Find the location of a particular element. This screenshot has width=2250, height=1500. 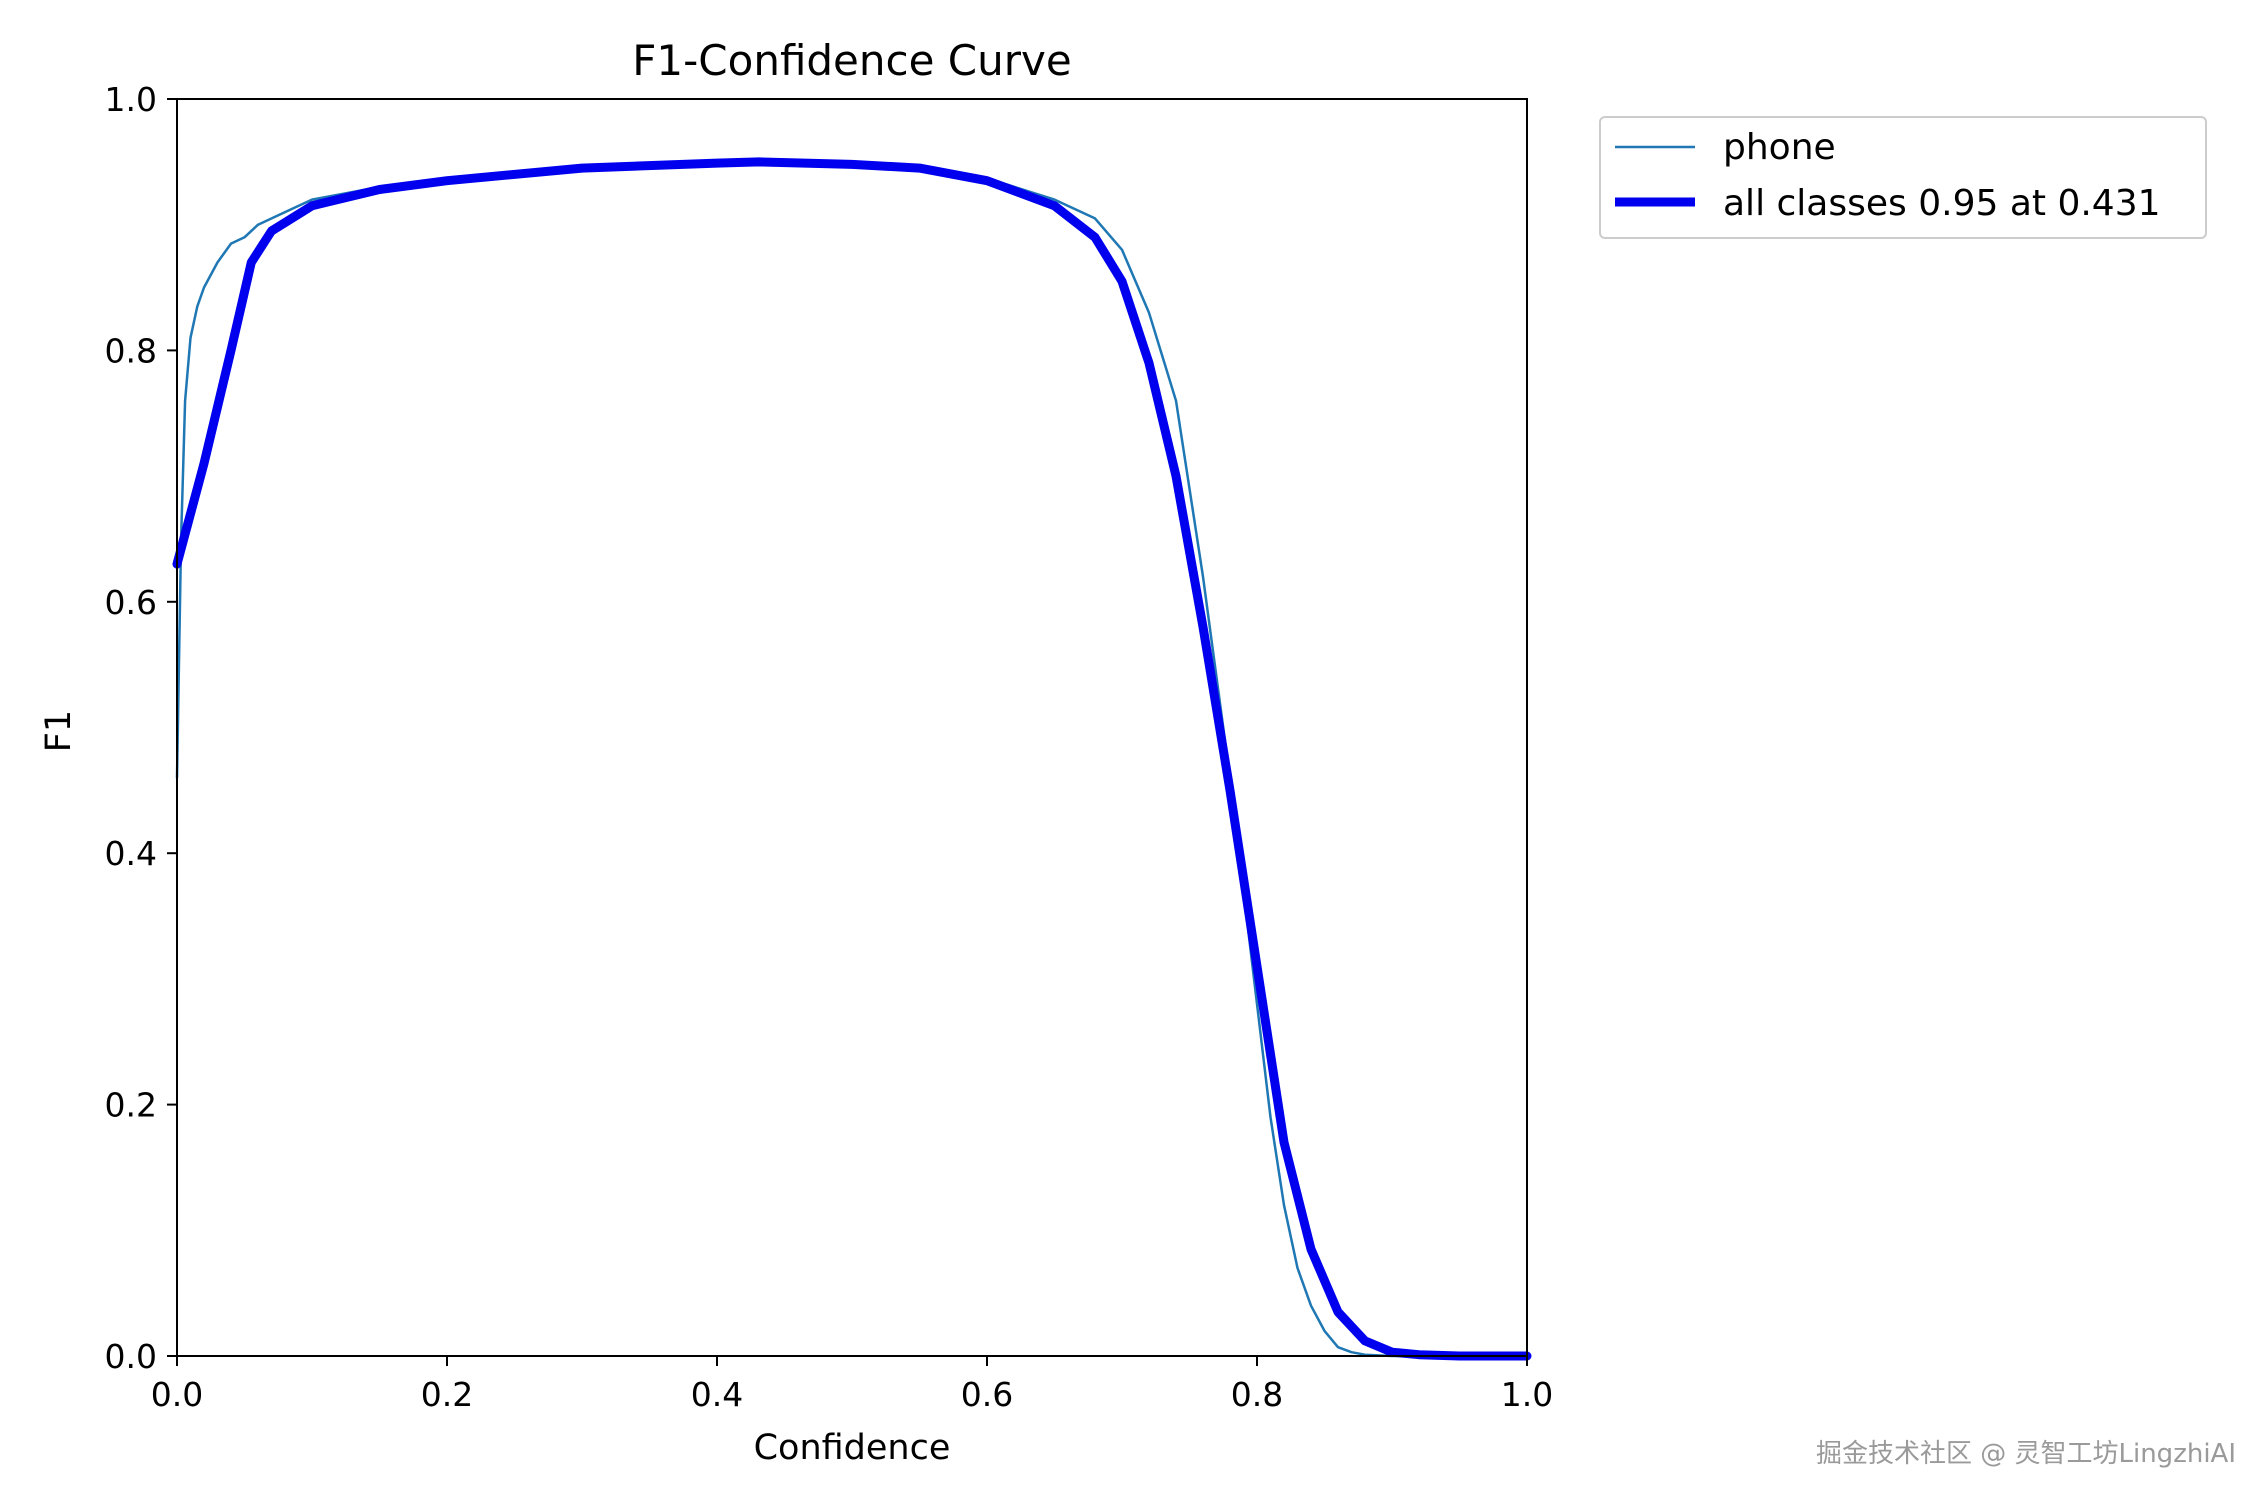

x-tick-label: 0.6 is located at coordinates (987, 1394).